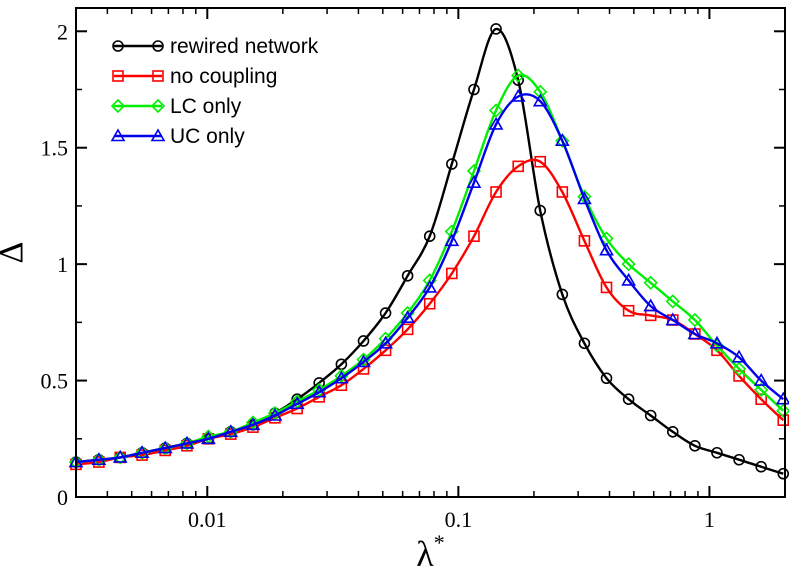  Describe the element at coordinates (55, 381) in the screenshot. I see `y-tick-label: 0.5` at that location.